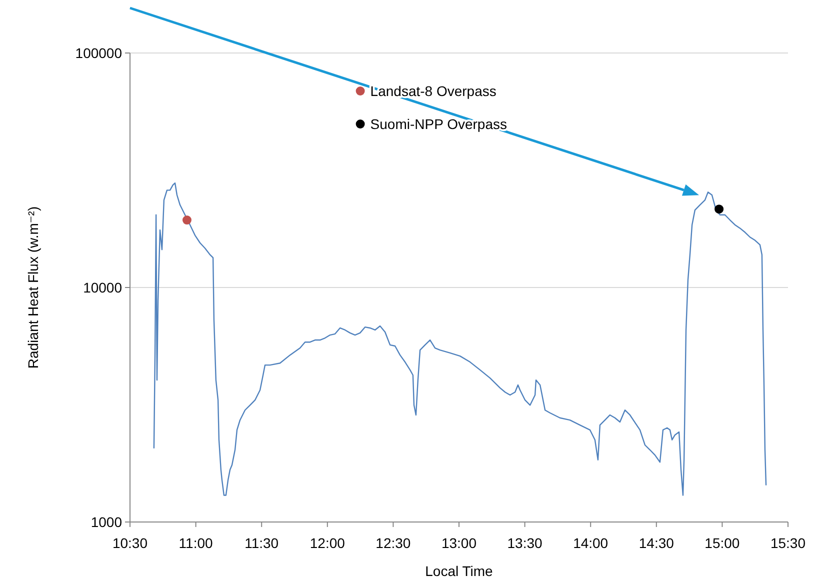 This screenshot has height=584, width=828. I want to click on x-tick-label: 11:30, so click(261, 543).